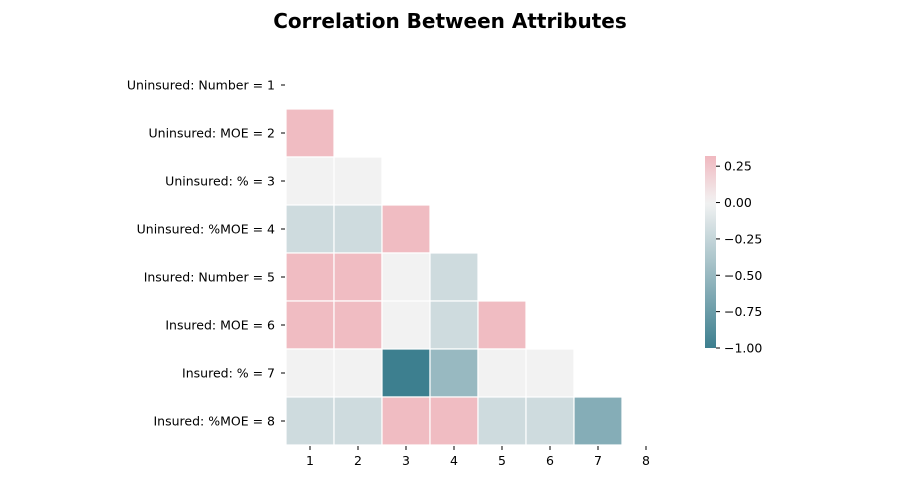  What do you see at coordinates (220, 181) in the screenshot?
I see `y-tick-label: Uninsured: % = 3` at bounding box center [220, 181].